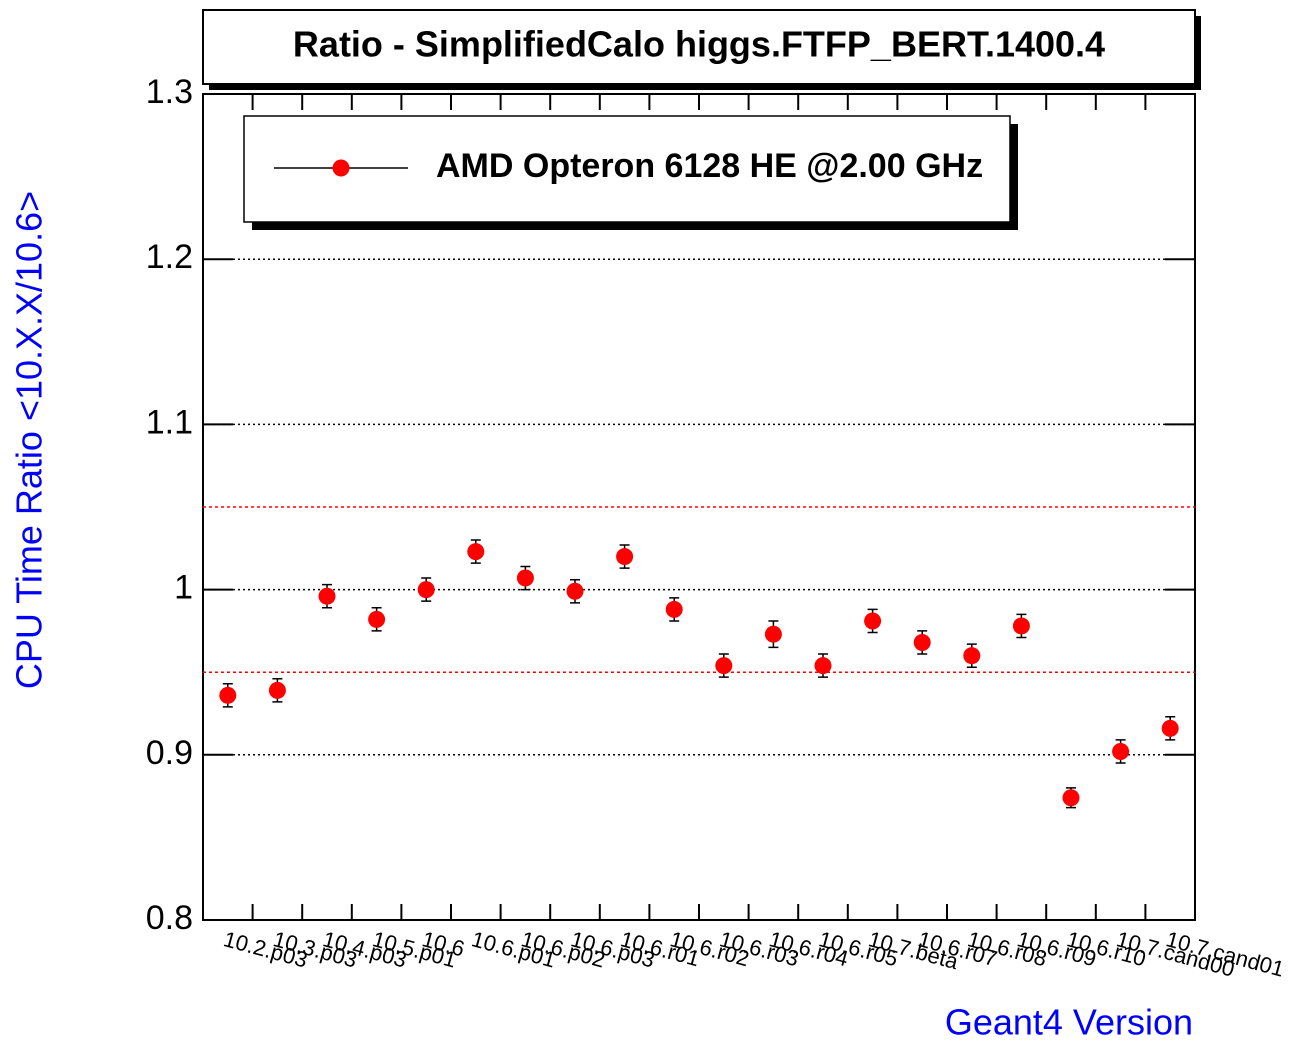 The height and width of the screenshot is (1052, 1311). I want to click on title-box, so click(699, 47).